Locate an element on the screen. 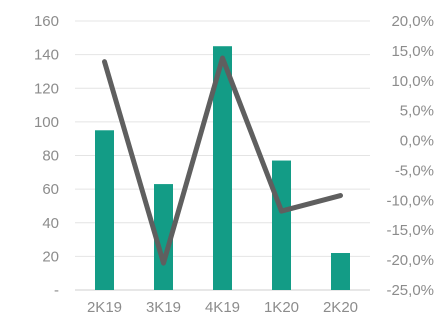 The image size is (437, 325). left-tick-label: 60 is located at coordinates (50, 189).